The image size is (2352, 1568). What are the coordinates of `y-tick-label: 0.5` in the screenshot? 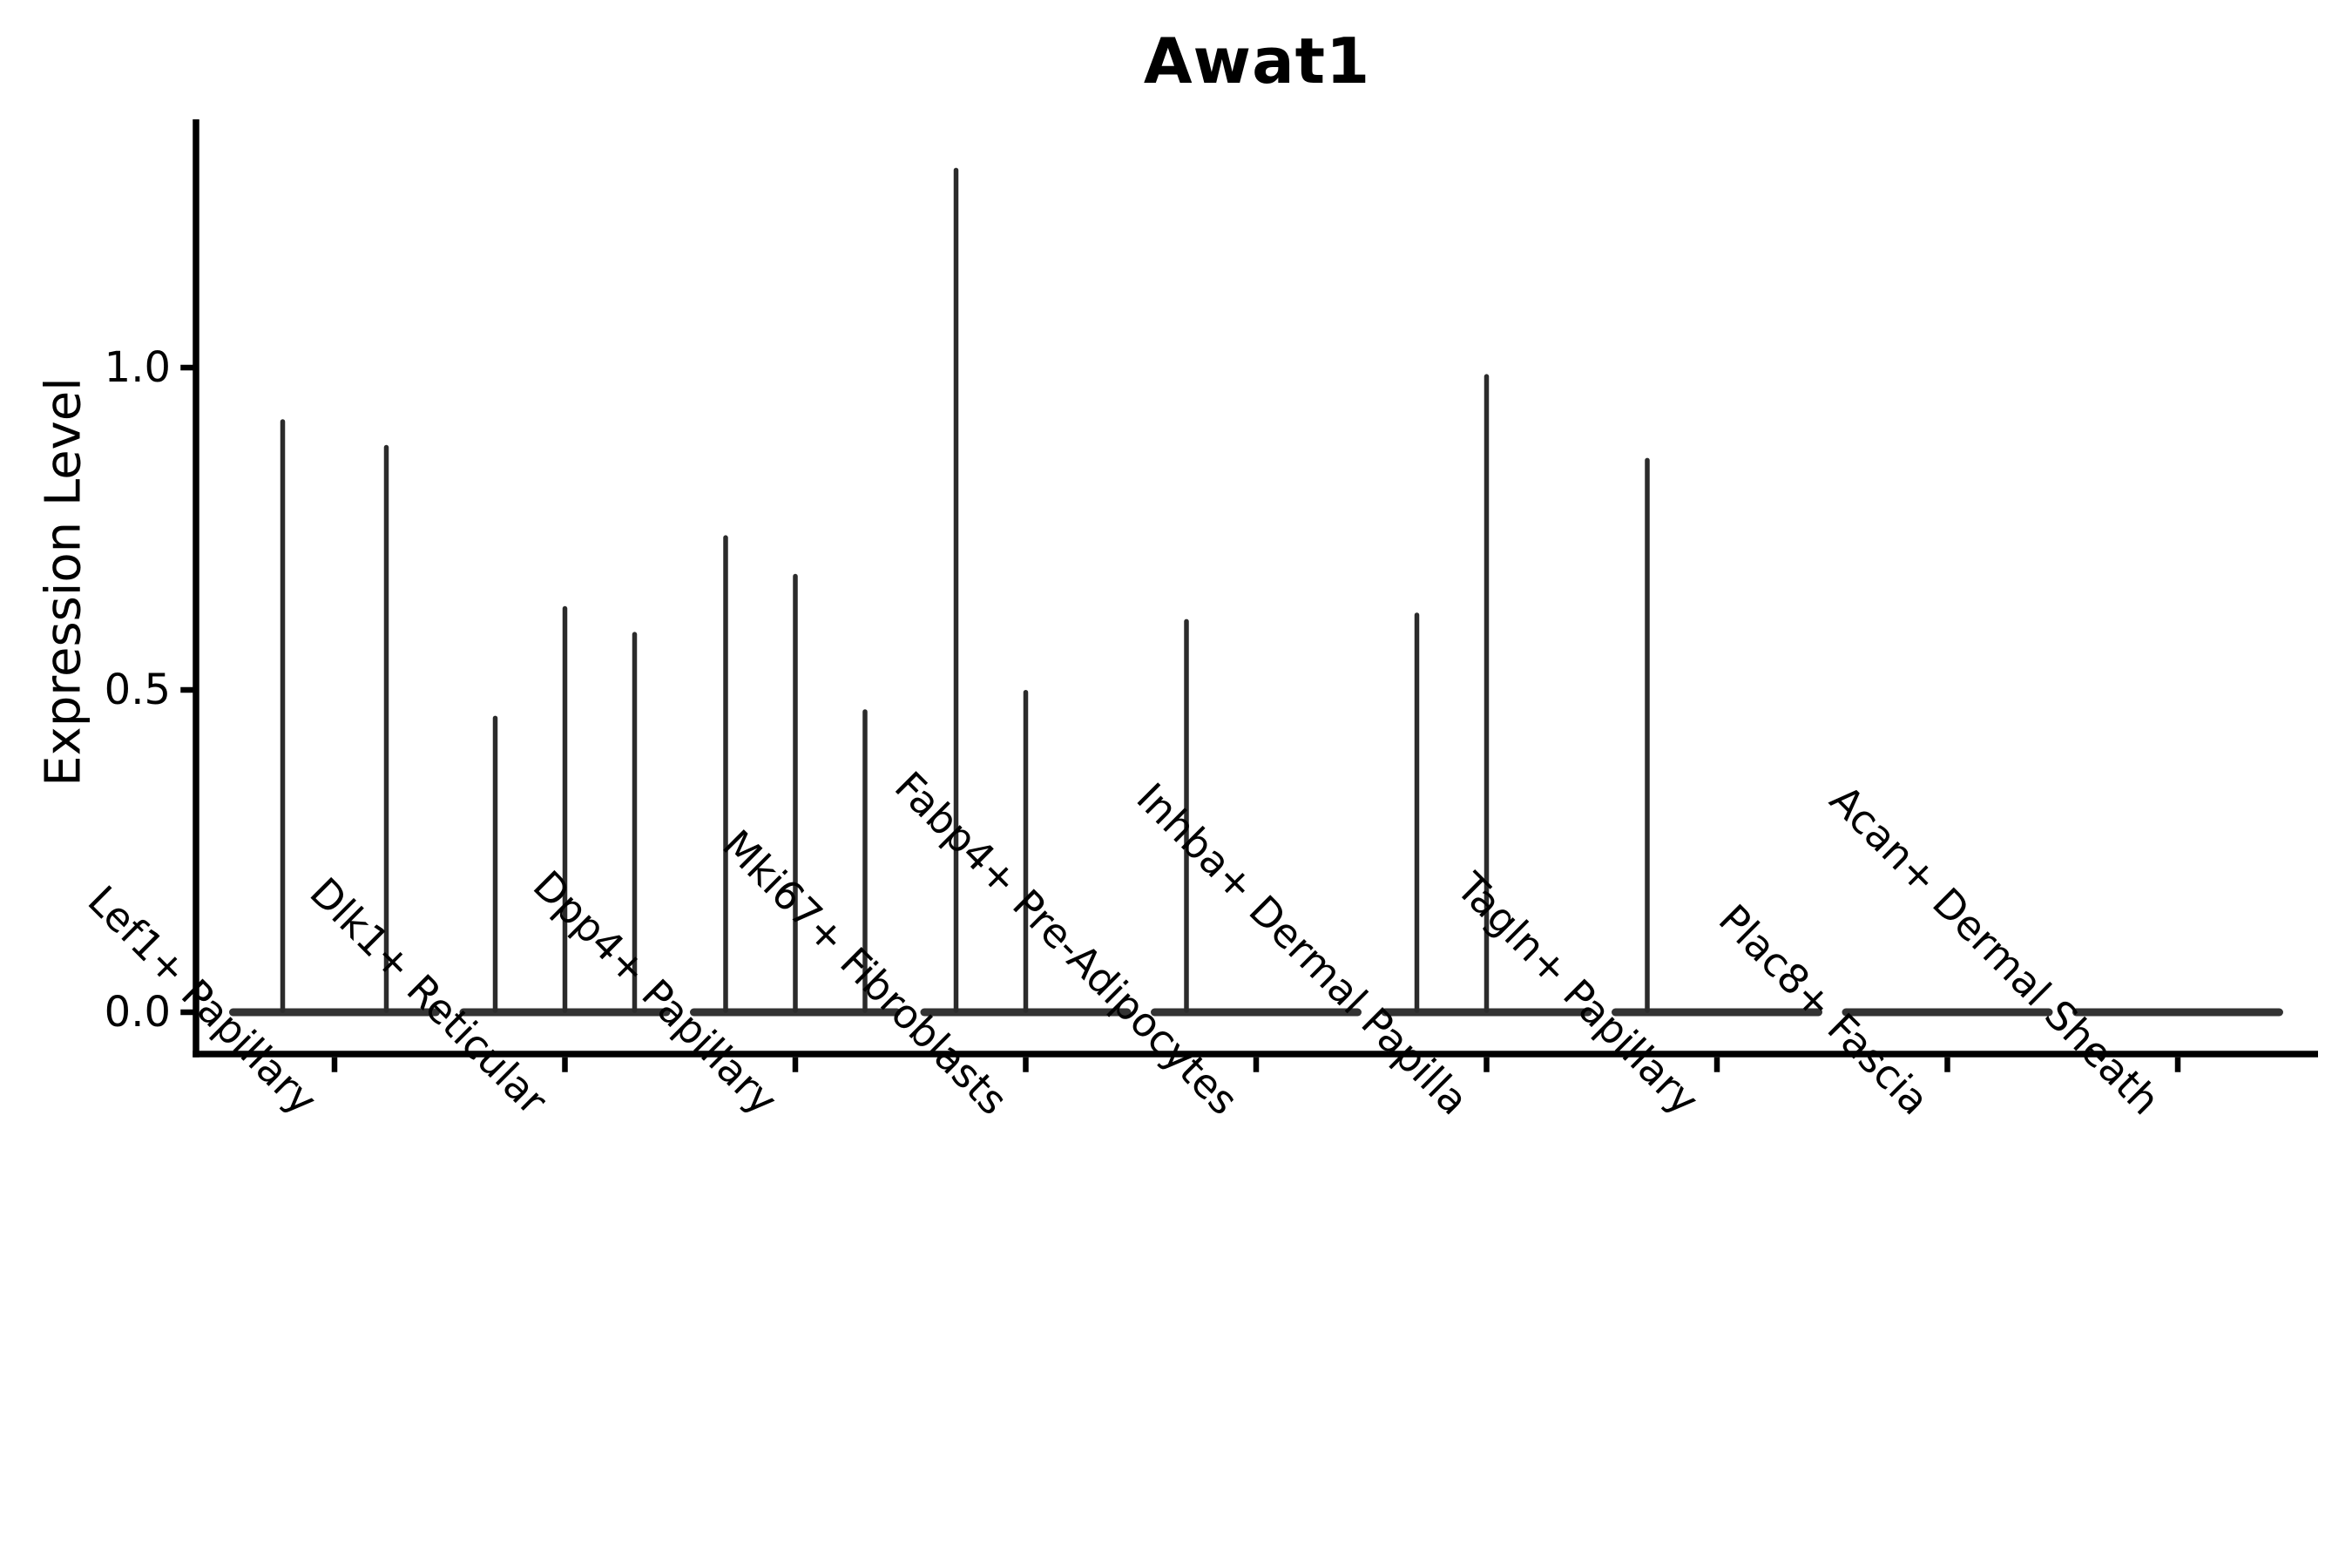 It's located at (137, 690).